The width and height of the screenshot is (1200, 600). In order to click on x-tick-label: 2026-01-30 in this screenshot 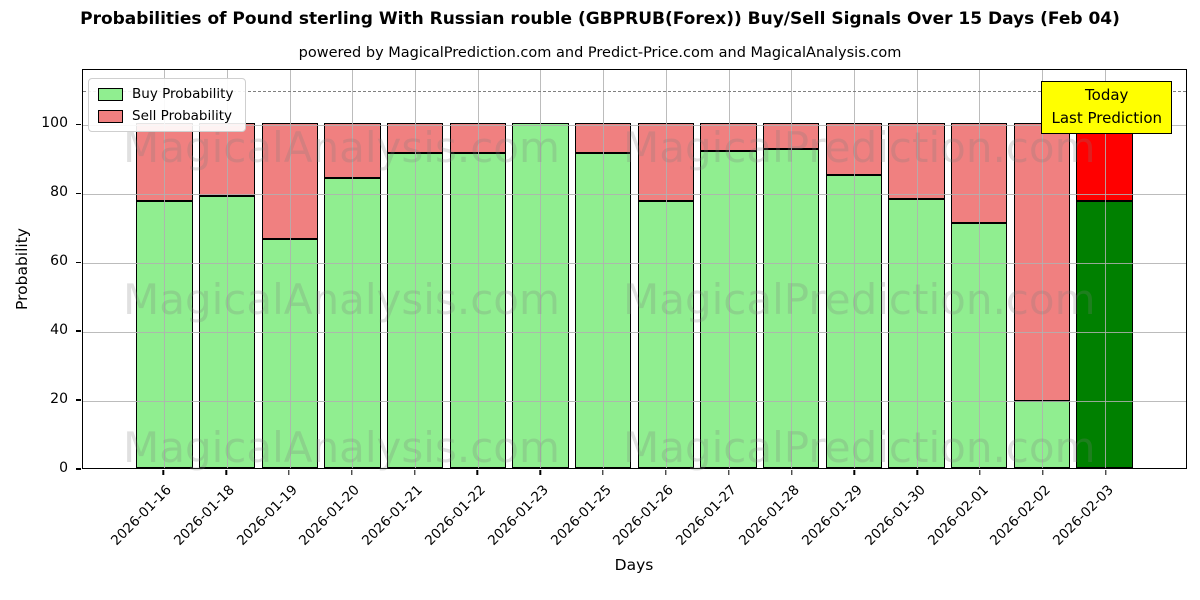, I will do `click(895, 515)`.